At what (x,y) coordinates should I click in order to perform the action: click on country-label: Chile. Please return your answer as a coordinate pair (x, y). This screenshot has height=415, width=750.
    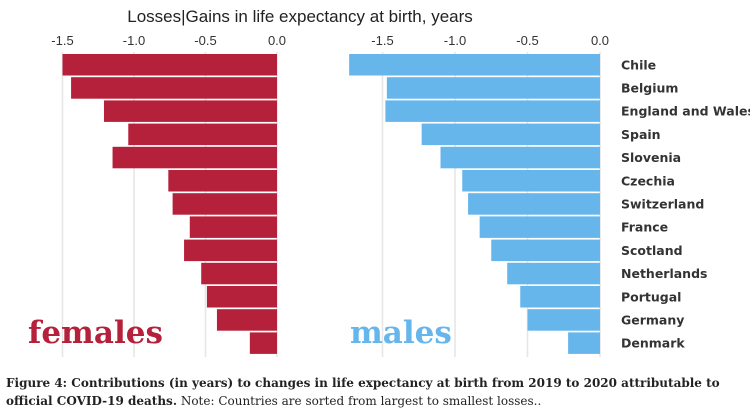
    Looking at the image, I should click on (638, 64).